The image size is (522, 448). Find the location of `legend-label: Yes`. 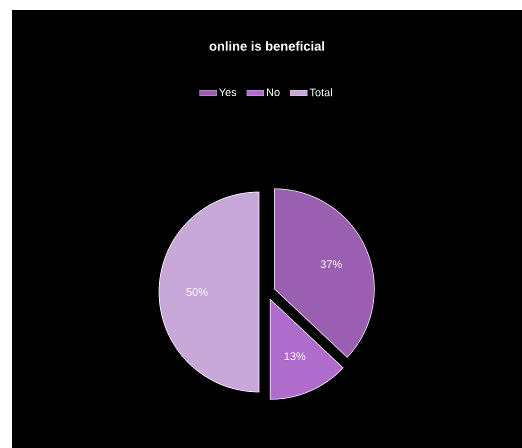

legend-label: Yes is located at coordinates (227, 92).